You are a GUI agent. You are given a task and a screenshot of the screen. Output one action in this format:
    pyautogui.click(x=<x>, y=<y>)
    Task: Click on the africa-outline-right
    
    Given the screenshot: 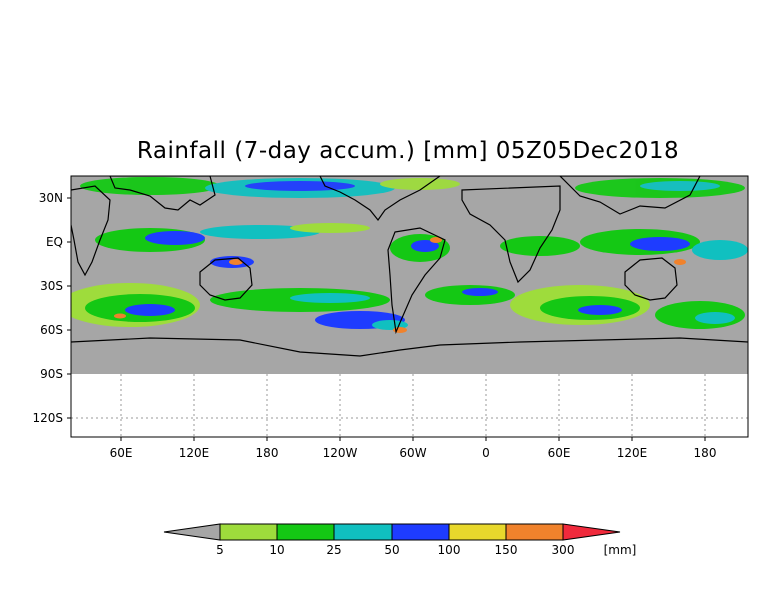 What is the action you would take?
    pyautogui.click(x=511, y=234)
    